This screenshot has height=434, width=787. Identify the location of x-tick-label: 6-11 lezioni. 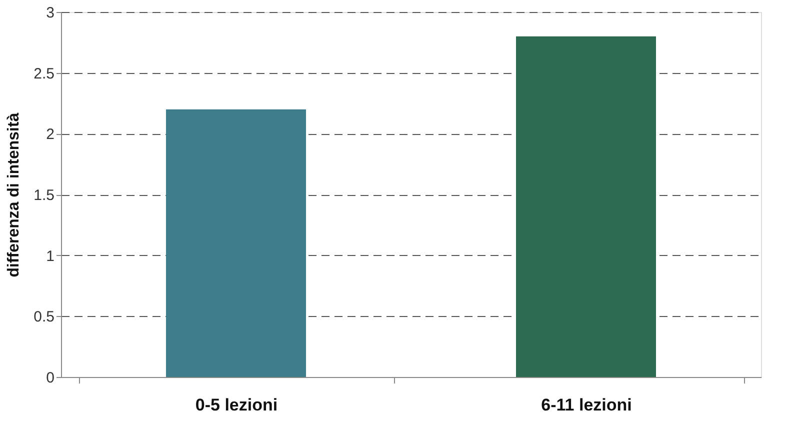
(586, 405).